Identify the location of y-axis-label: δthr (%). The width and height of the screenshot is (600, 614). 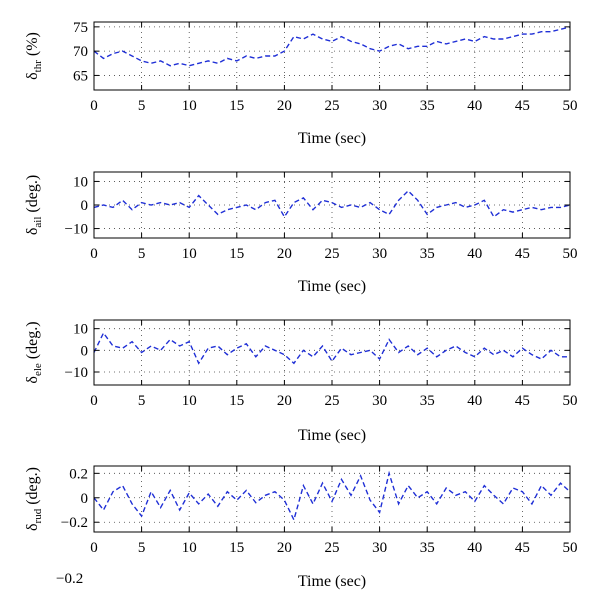
(34, 56).